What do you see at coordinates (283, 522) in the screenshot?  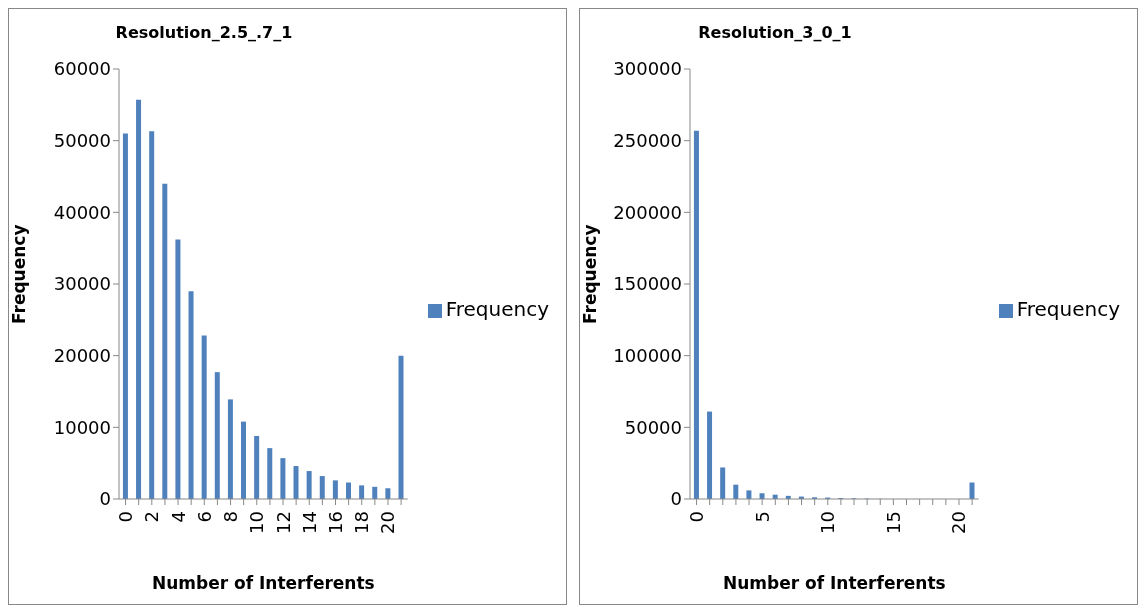 I see `x-tick-label: 12` at bounding box center [283, 522].